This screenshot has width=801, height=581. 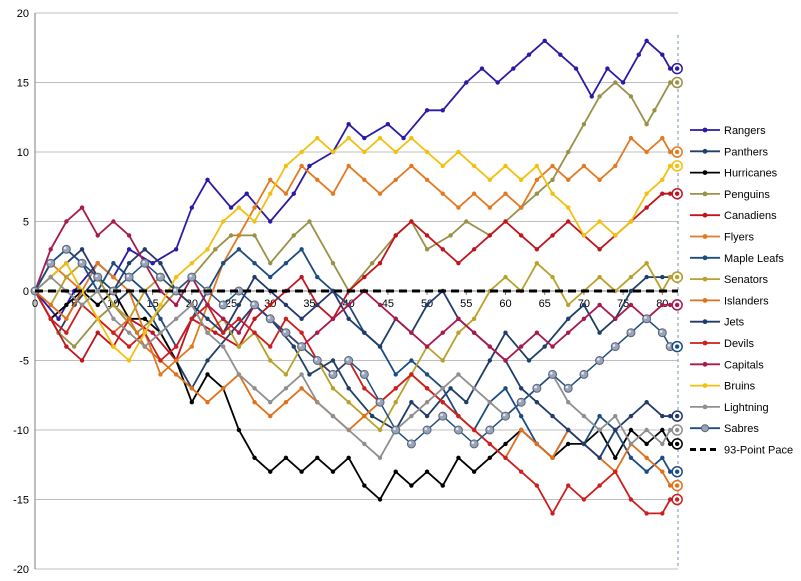 I want to click on legend-label: Penguins, so click(x=747, y=195).